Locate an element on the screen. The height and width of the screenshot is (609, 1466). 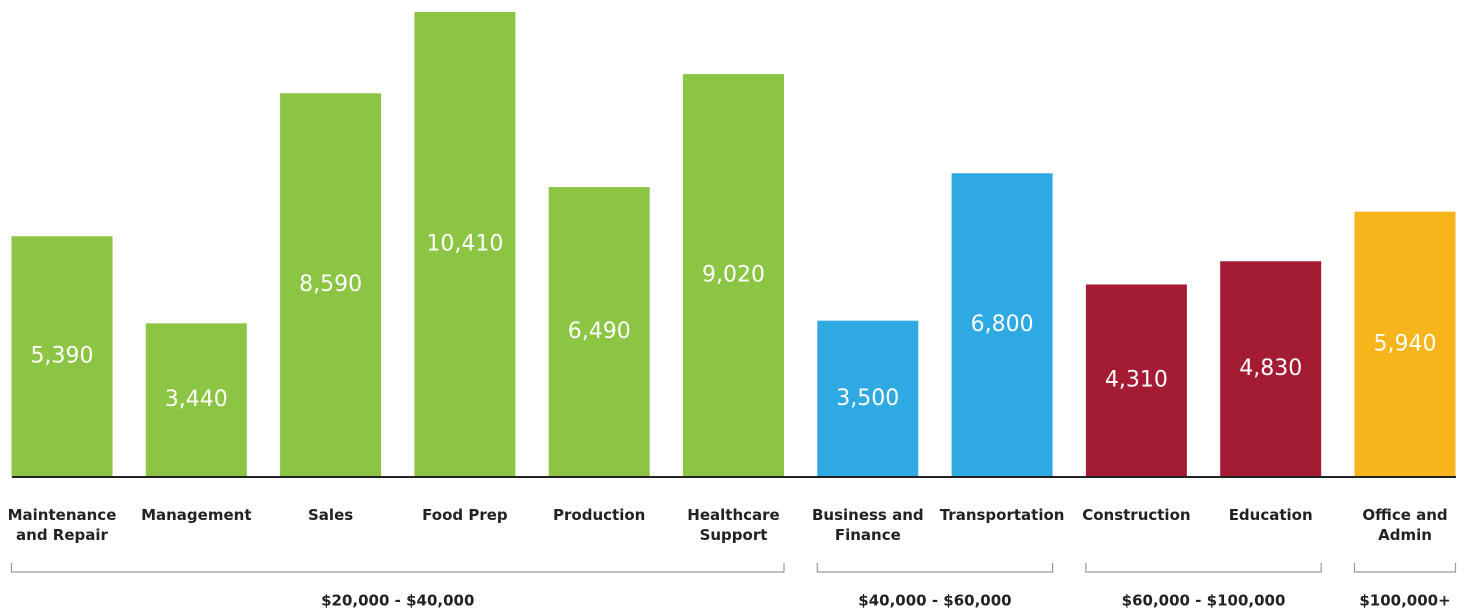
value-label: 6,490 is located at coordinates (599, 331).